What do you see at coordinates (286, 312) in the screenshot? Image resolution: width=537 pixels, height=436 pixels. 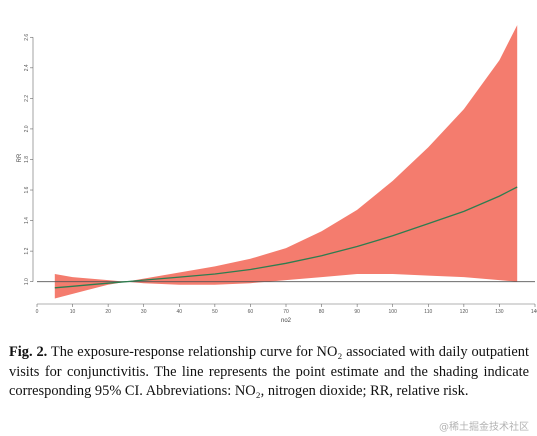 I see `x-tick-label: 70` at bounding box center [286, 312].